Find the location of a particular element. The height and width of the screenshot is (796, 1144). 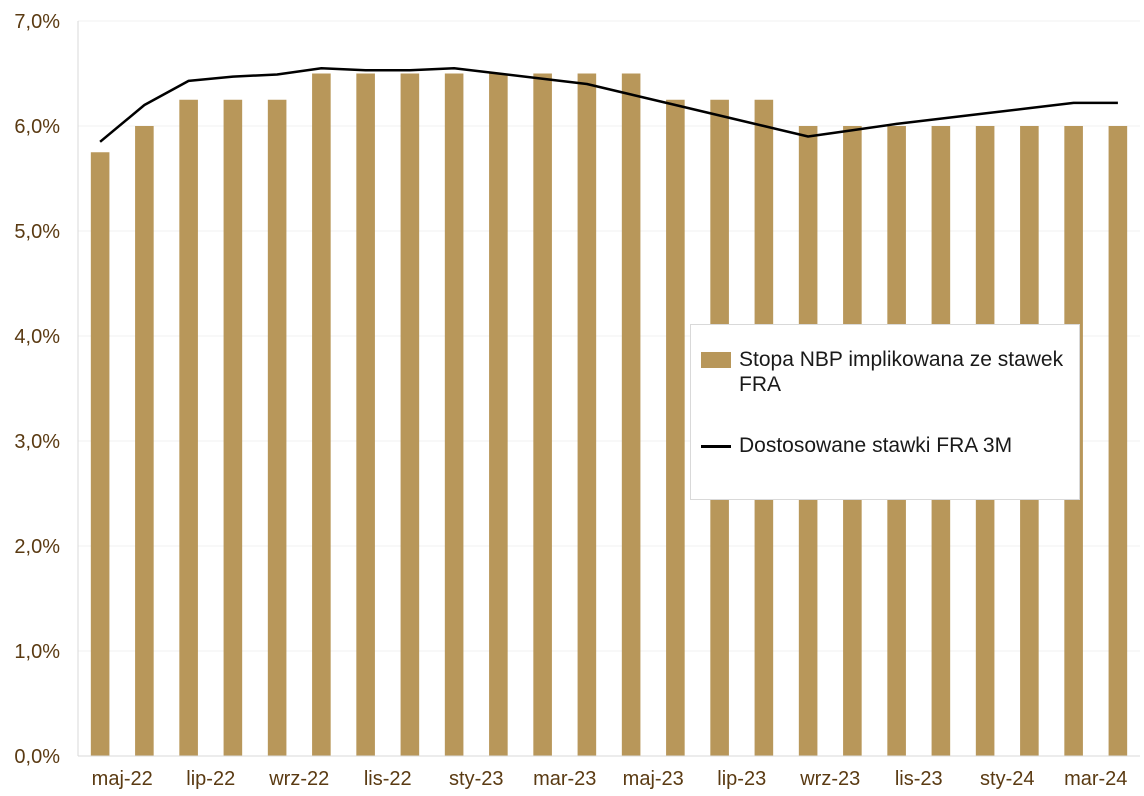

x-tick-label: lip-22 is located at coordinates (210, 779).